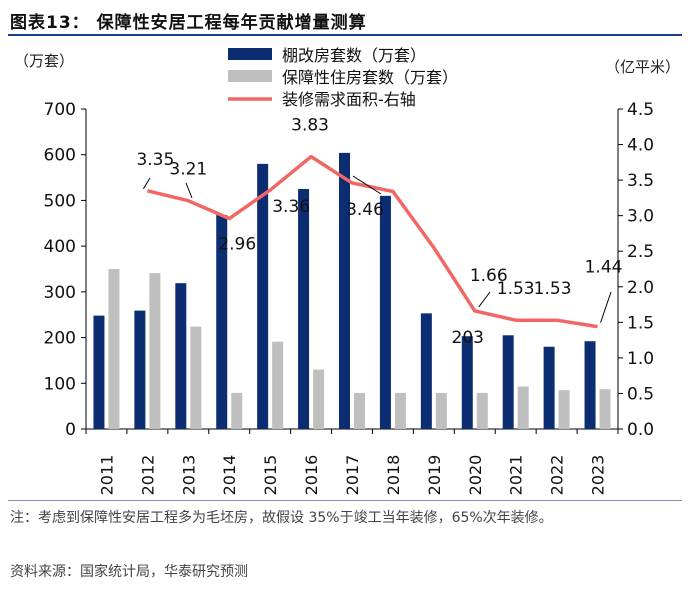 The width and height of the screenshot is (700, 589). Describe the element at coordinates (434, 475) in the screenshot. I see `x-tick-label: 2019` at that location.